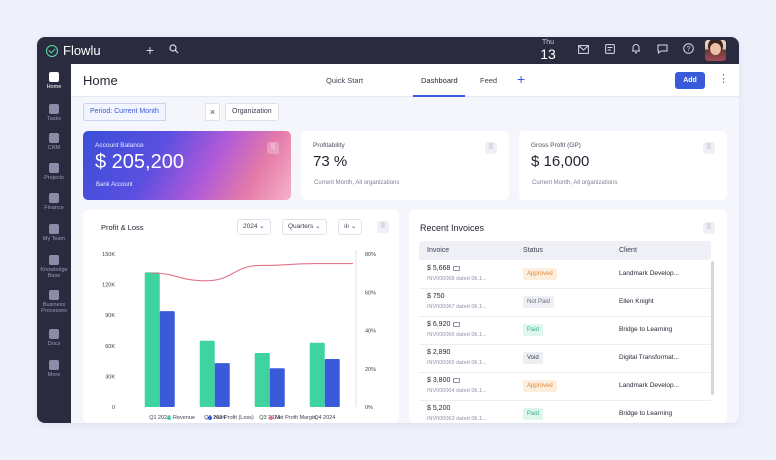 The image size is (776, 460). I want to click on sidebar-item-knowledge-base: Knowledge Base, so click(54, 267).